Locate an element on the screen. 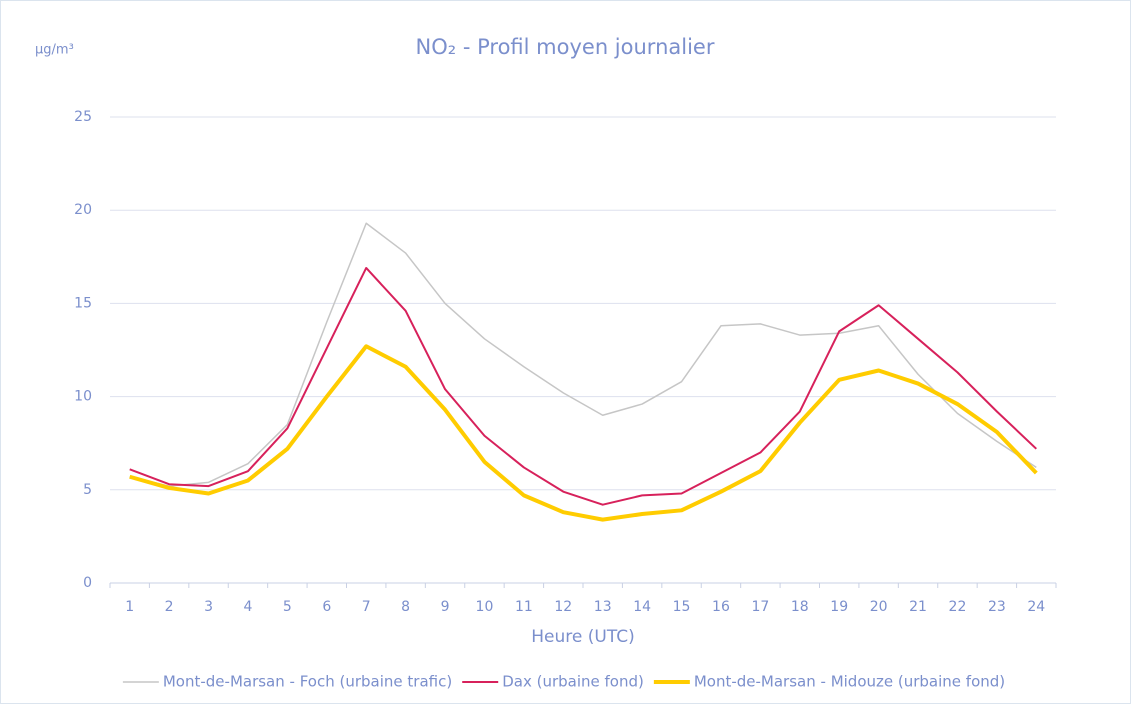  x-tick-label: 15 is located at coordinates (682, 607).